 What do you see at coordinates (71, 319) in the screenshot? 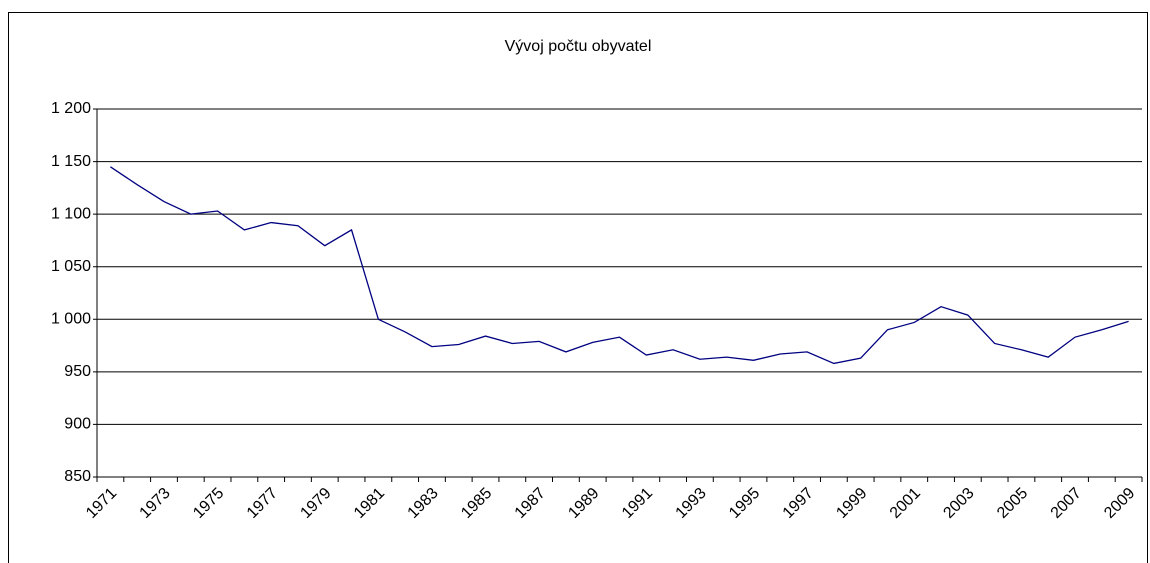
I see `y-tick-label: 1 000` at bounding box center [71, 319].